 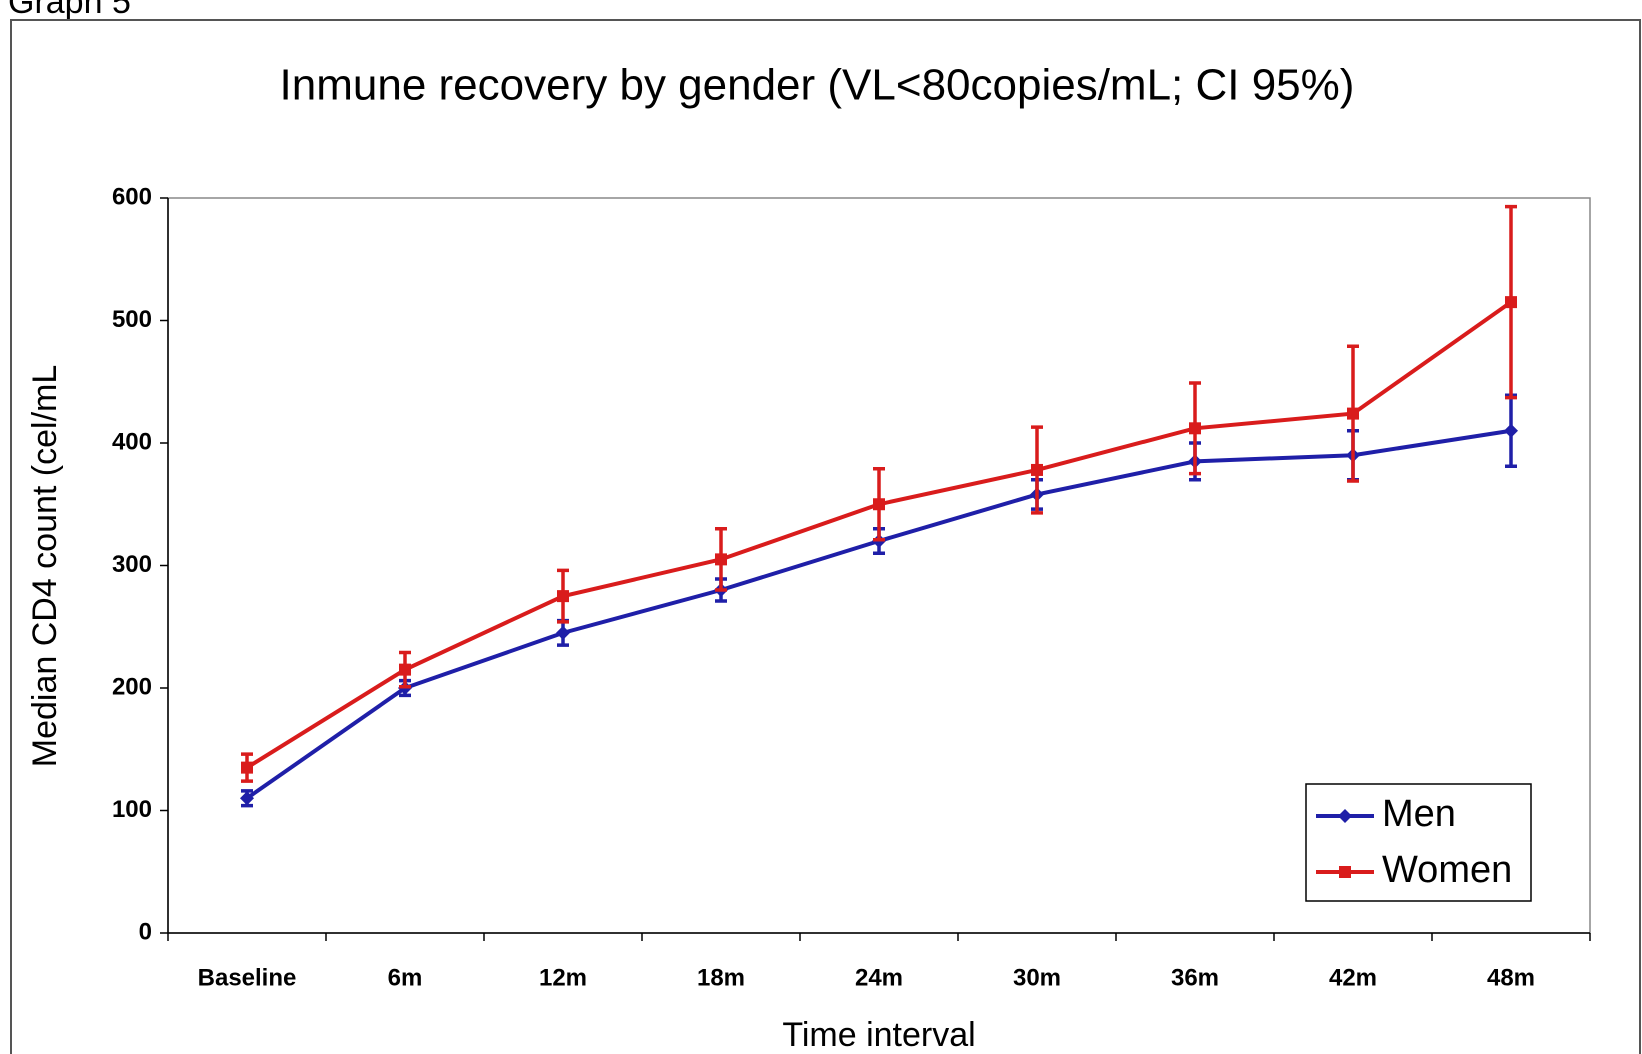 What do you see at coordinates (69, 10) in the screenshot?
I see `page-label: Graph 5` at bounding box center [69, 10].